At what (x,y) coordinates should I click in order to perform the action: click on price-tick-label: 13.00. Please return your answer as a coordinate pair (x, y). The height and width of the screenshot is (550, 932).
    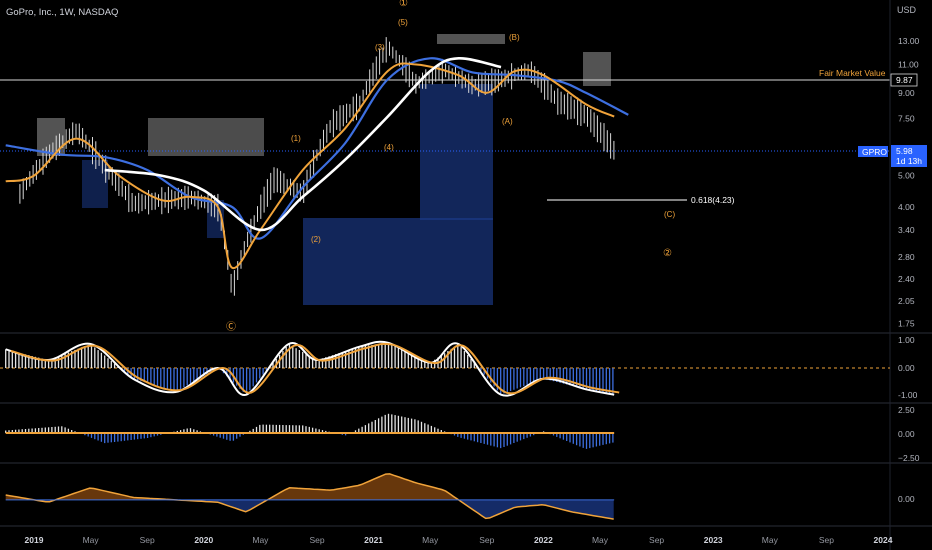
    Looking at the image, I should click on (909, 41).